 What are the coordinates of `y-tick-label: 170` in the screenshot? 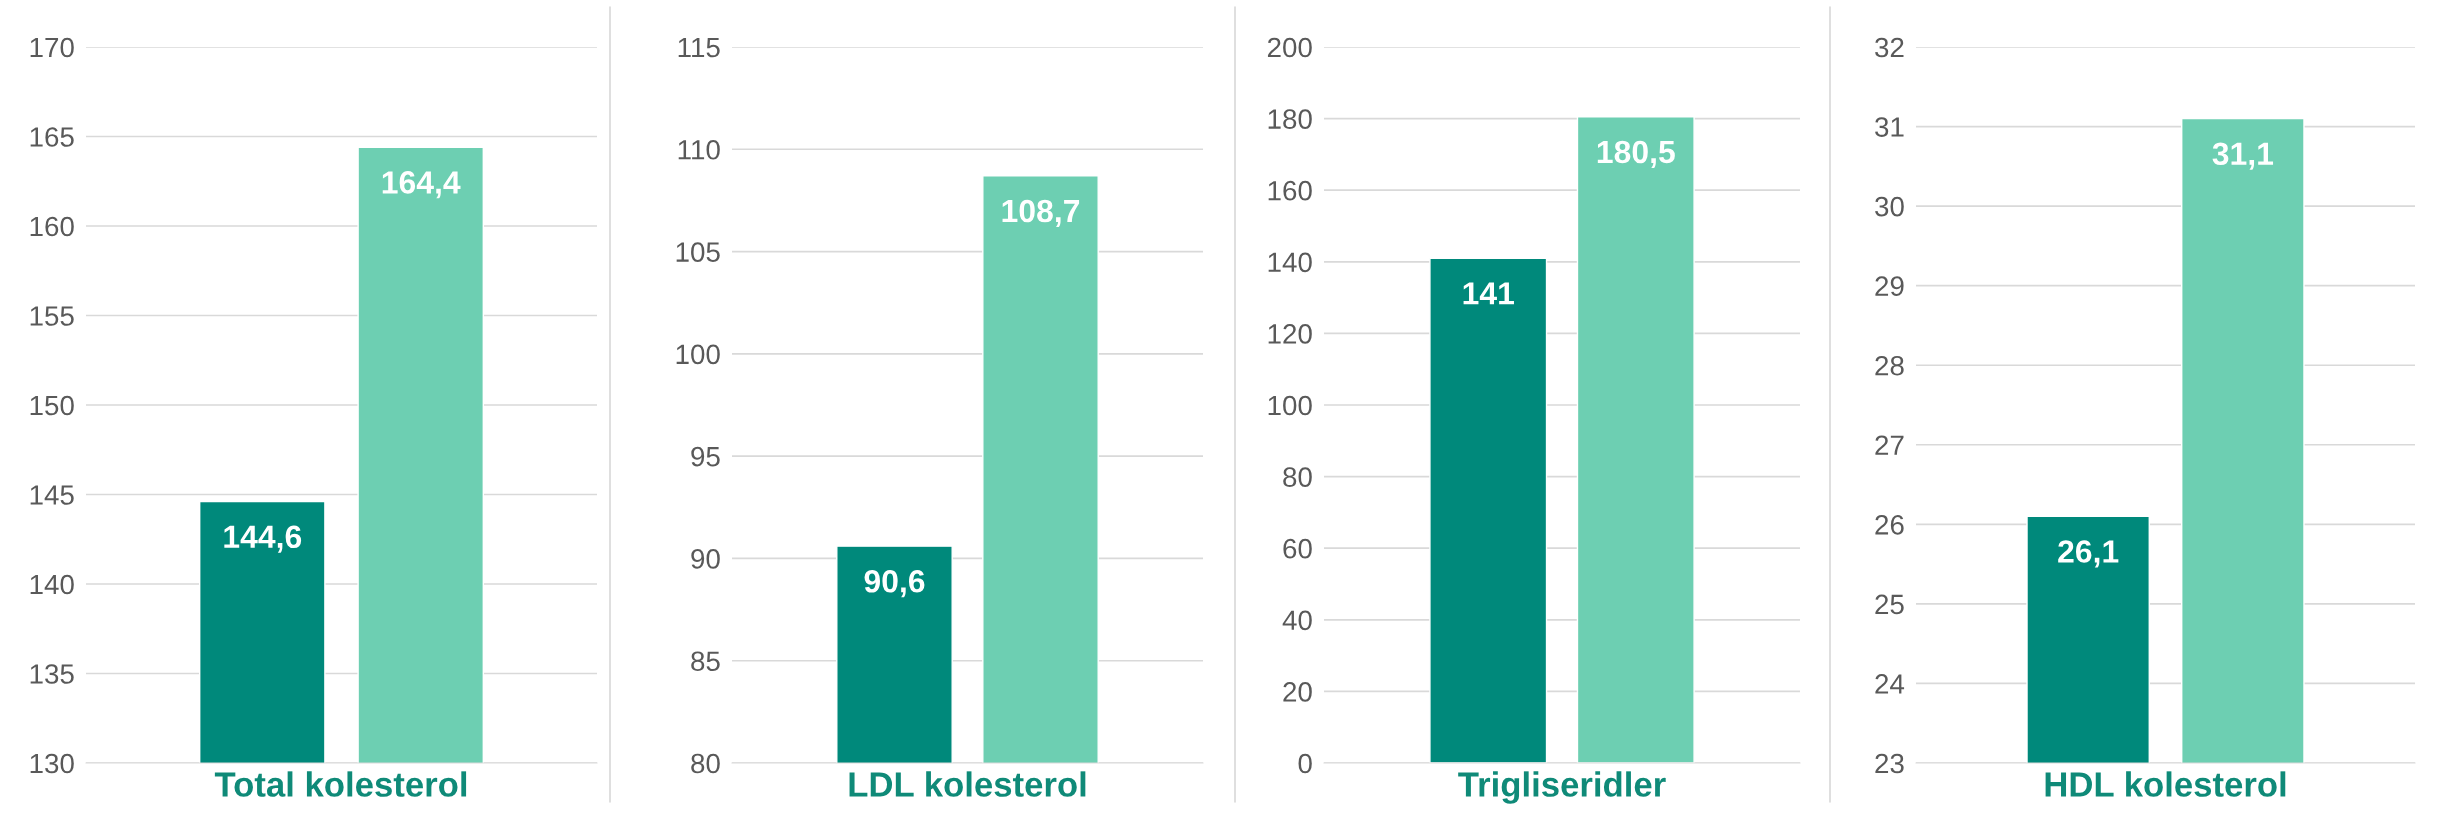 It's located at (52, 47).